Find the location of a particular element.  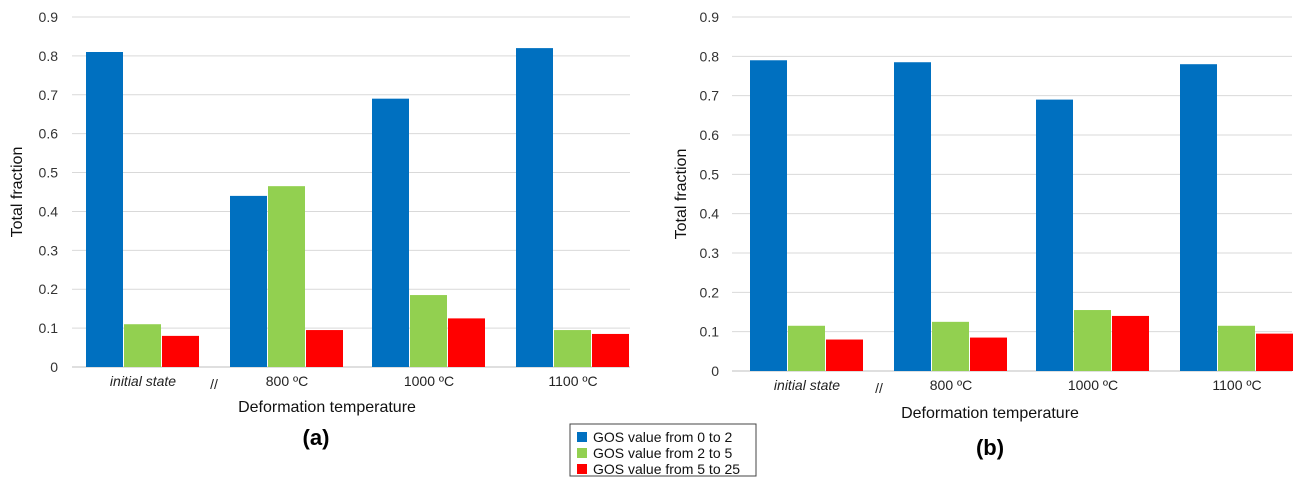

legend-label: GOS value from 2 to 5 is located at coordinates (662, 453).